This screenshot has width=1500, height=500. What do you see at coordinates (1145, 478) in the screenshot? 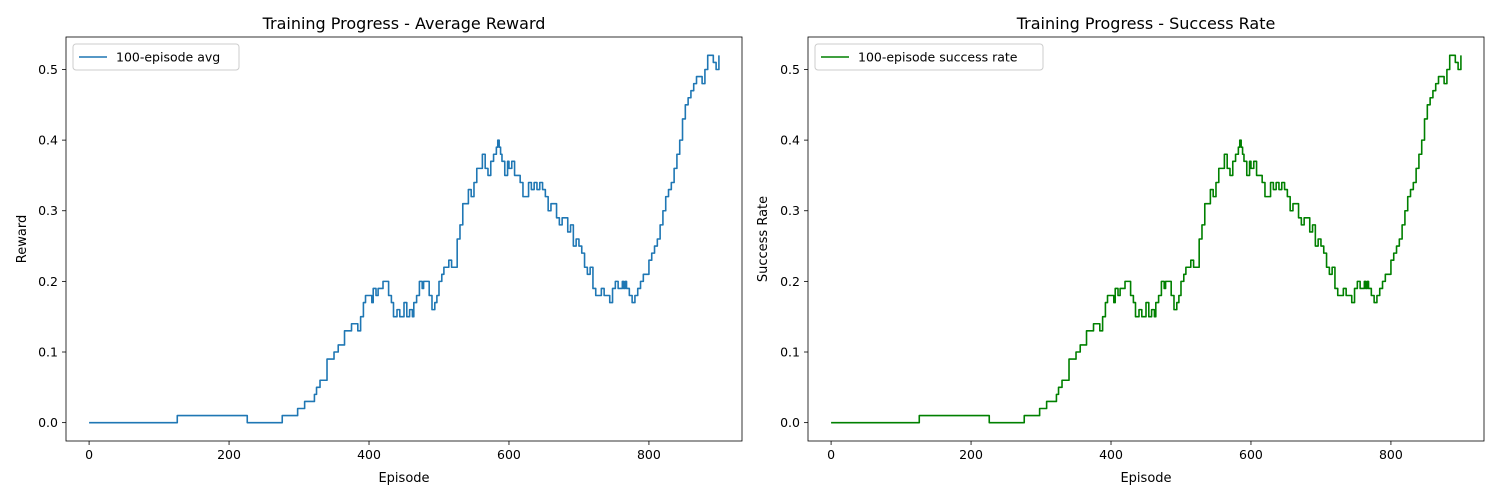
I see `x-axis-label-success-rate: Episode` at bounding box center [1145, 478].